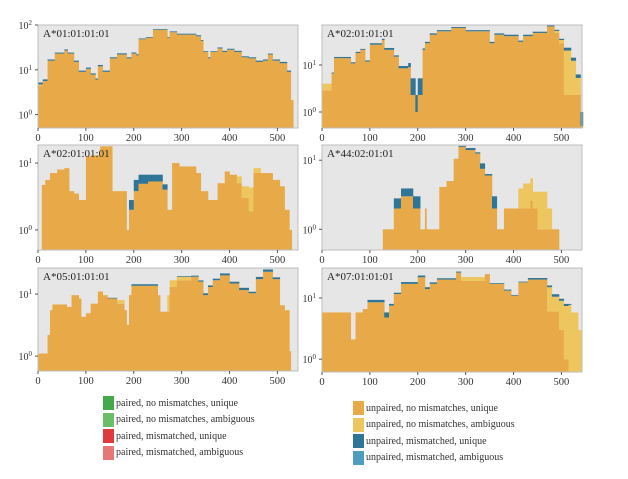 The height and width of the screenshot is (479, 628). I want to click on x-tick-label: 200, so click(134, 138).